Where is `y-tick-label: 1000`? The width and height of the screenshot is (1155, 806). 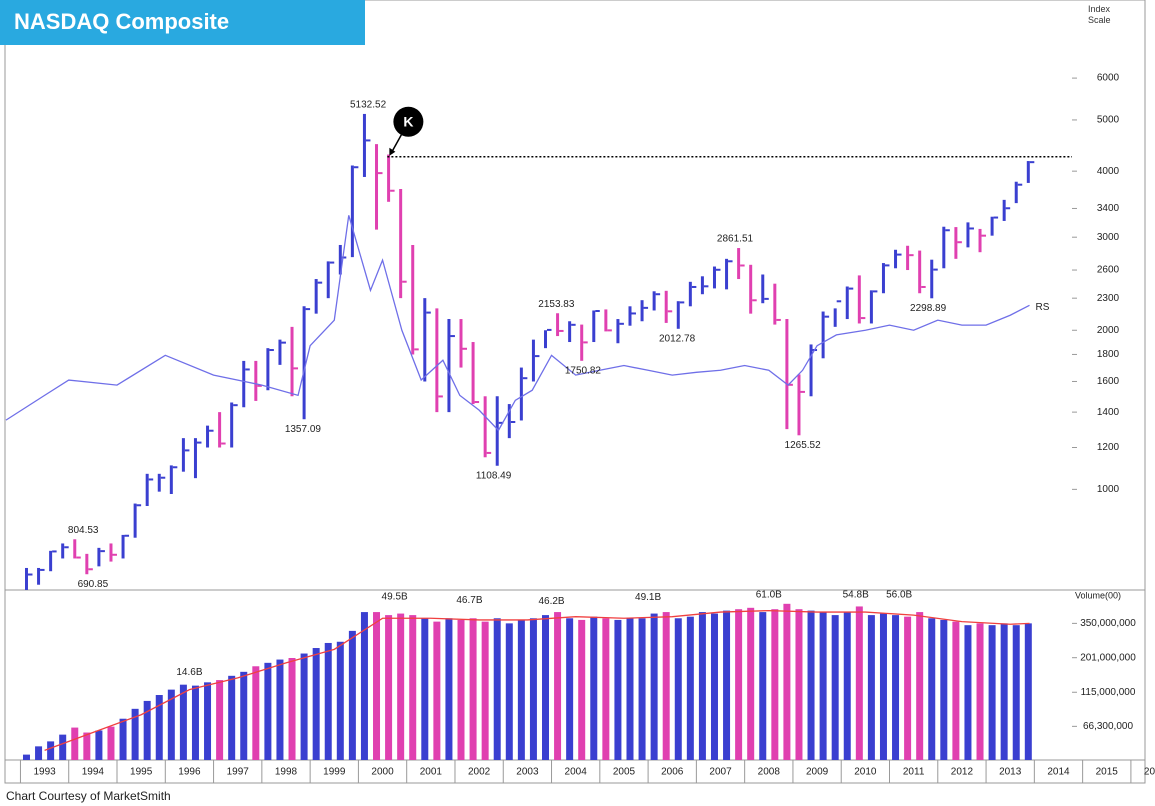 y-tick-label: 1000 is located at coordinates (1108, 489).